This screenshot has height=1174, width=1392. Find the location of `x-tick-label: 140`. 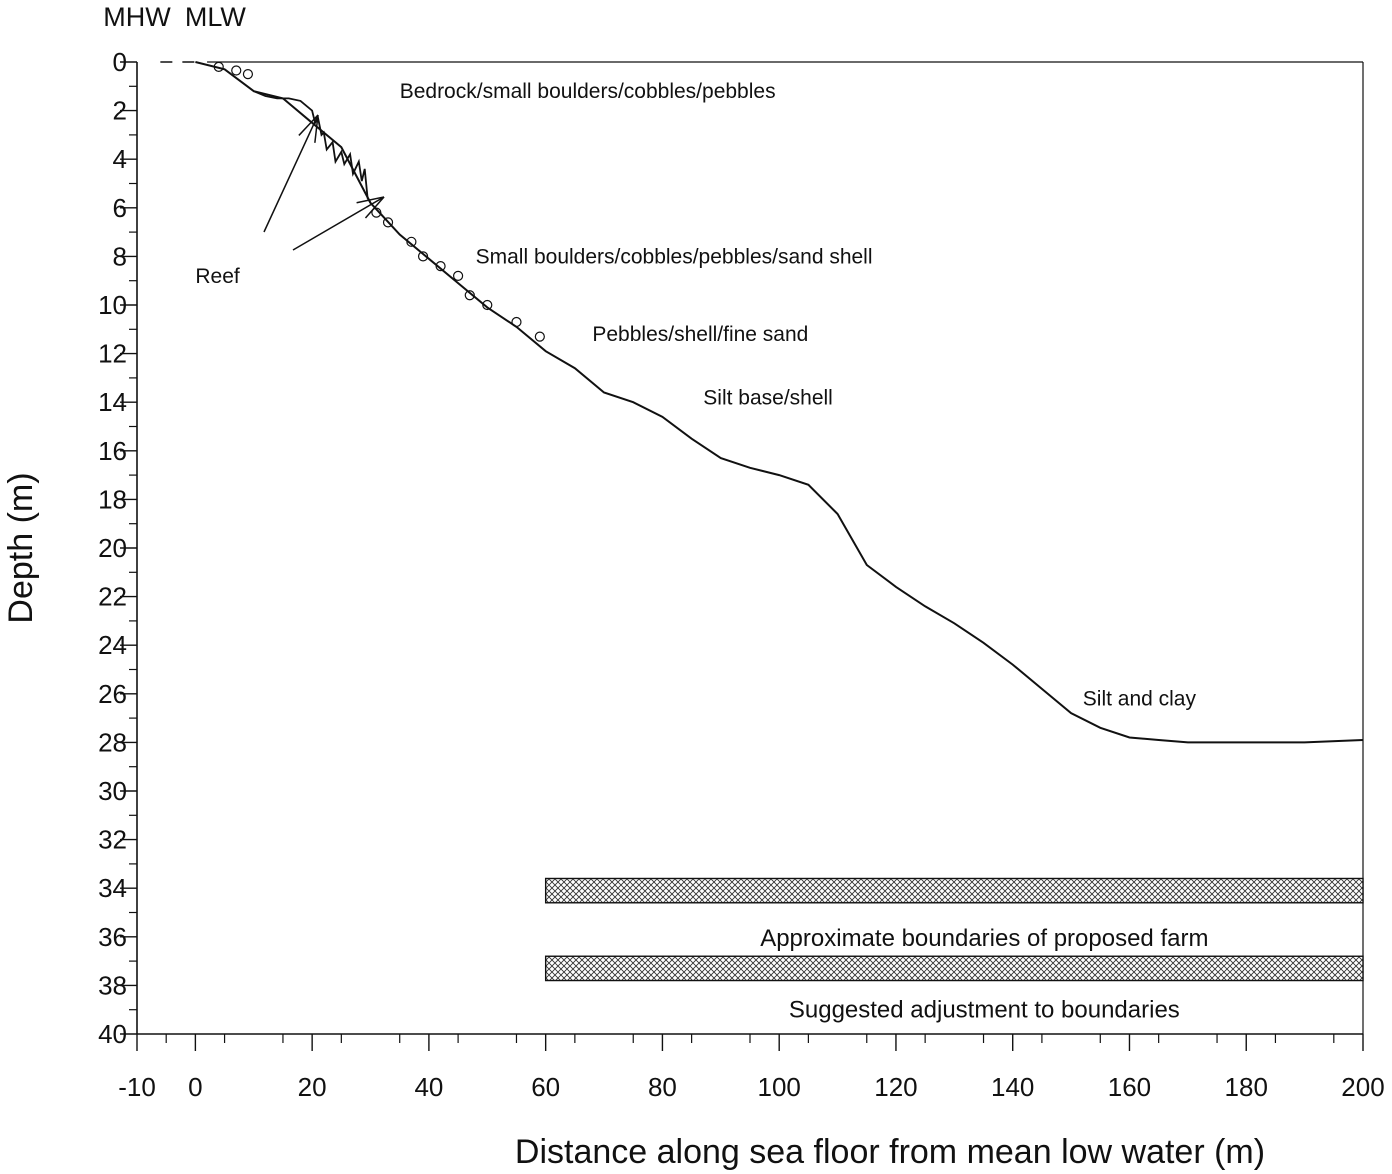

x-tick-label: 140 is located at coordinates (1012, 1087).